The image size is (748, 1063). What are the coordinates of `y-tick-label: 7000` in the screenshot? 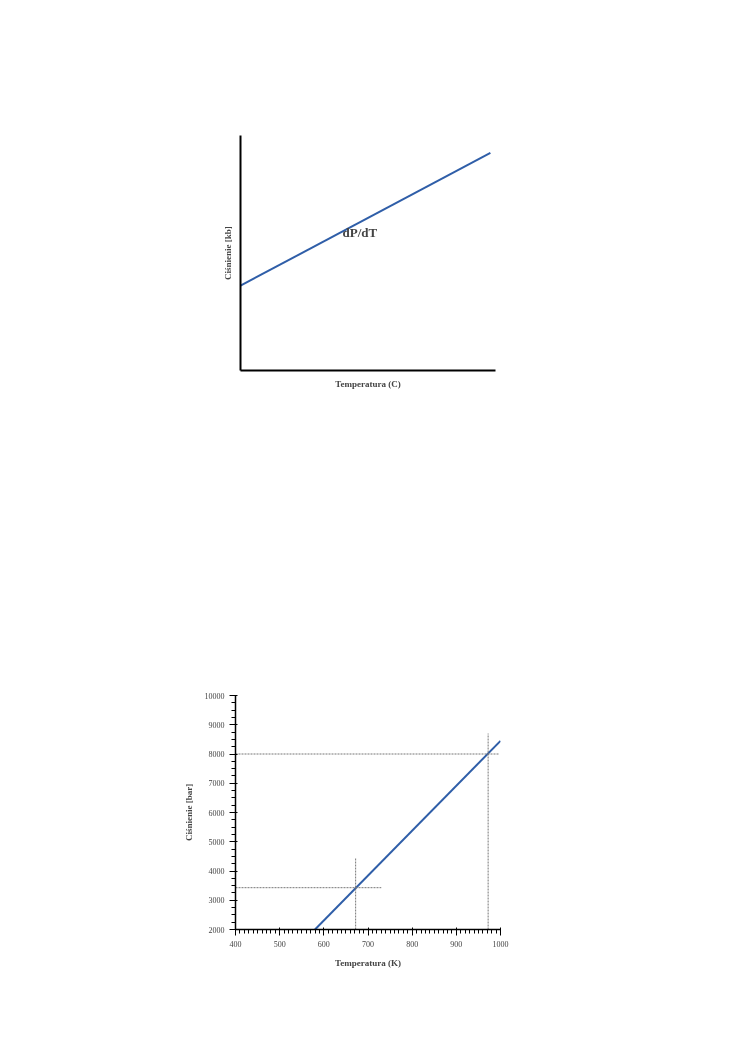 It's located at (216, 784).